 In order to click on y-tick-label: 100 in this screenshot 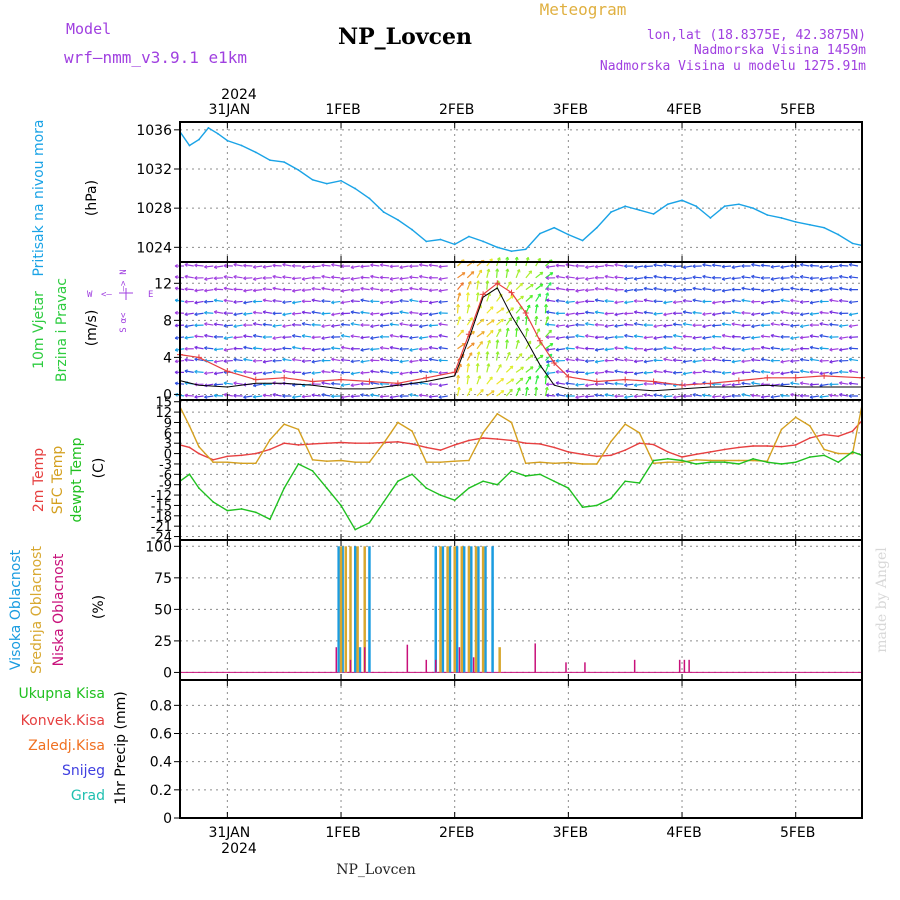, I will do `click(158, 547)`.